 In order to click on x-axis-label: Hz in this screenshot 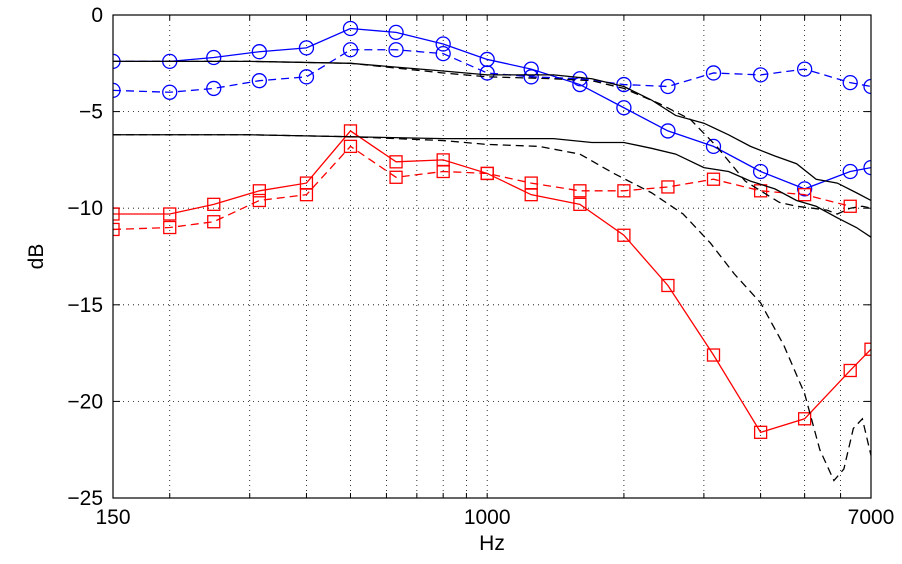, I will do `click(492, 543)`.